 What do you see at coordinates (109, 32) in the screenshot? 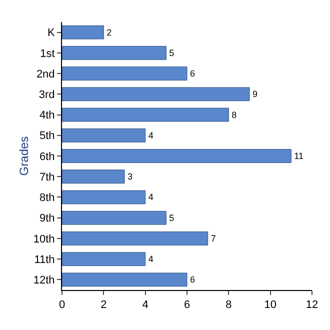
I see `data-label: 2` at bounding box center [109, 32].